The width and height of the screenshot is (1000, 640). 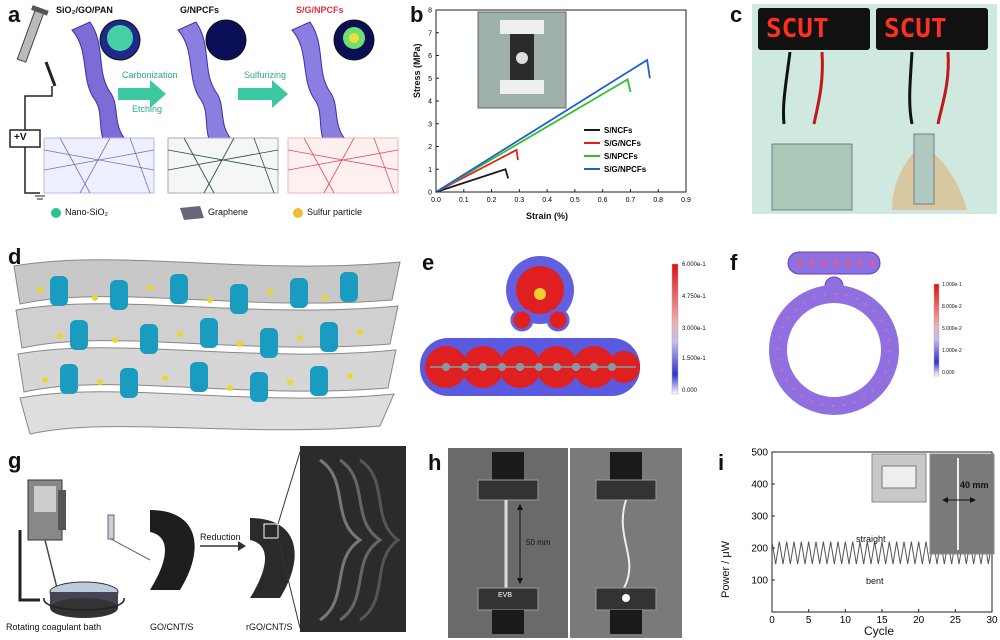 What do you see at coordinates (172, 627) in the screenshot?
I see `caption-go-cnt-s: GO/CNT/S` at bounding box center [172, 627].